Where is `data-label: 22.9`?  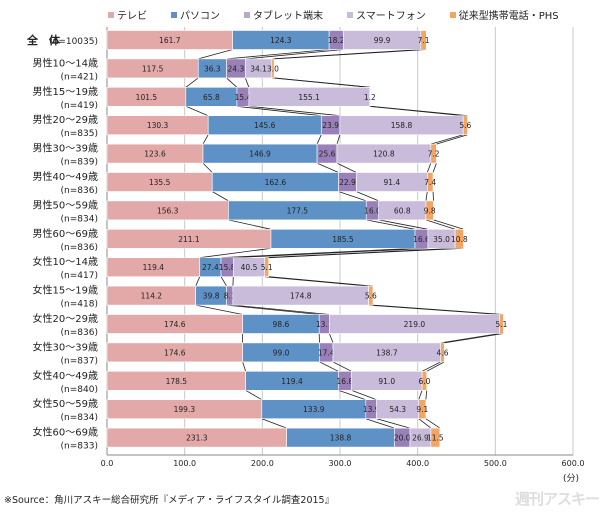 data-label: 22.9 is located at coordinates (347, 182).